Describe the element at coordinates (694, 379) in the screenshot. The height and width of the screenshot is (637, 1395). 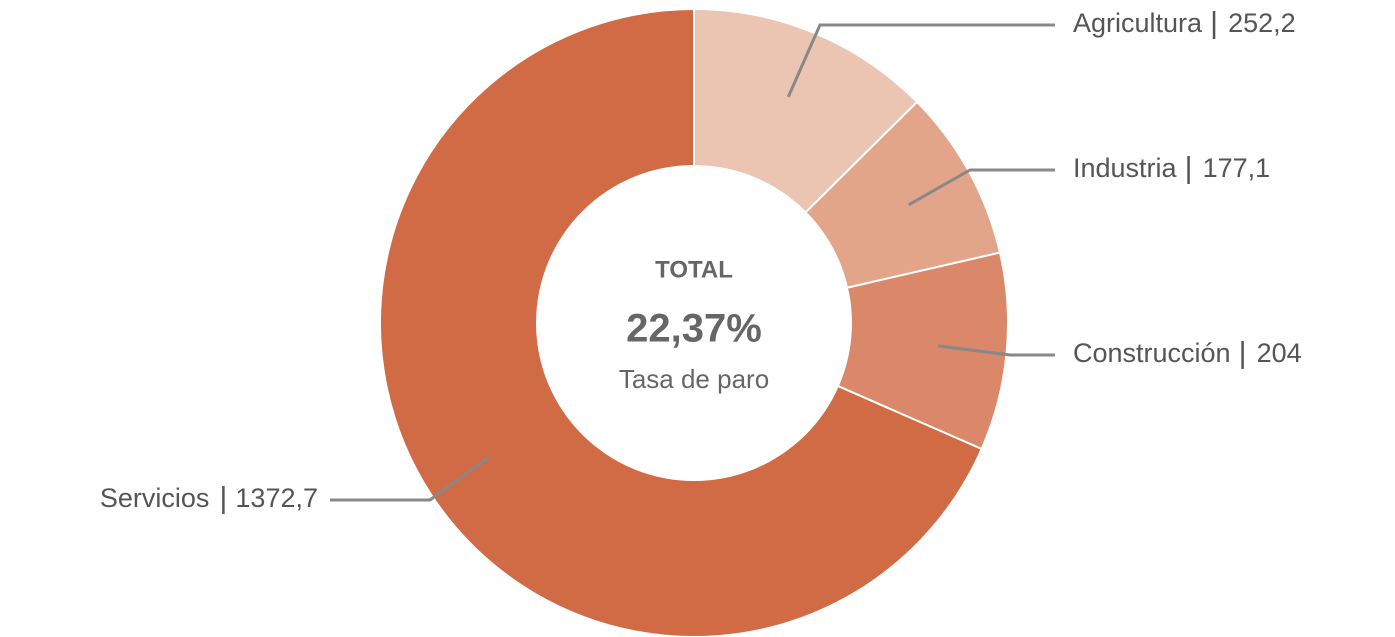
I see `center-subtitle: Tasa de paro` at that location.